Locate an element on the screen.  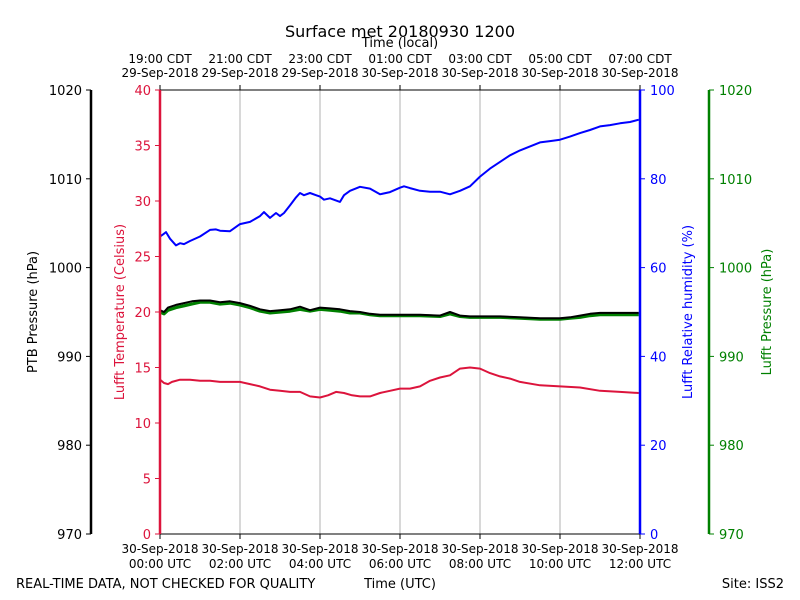
x-top-tick-time: 07:00 CDT is located at coordinates (640, 59).